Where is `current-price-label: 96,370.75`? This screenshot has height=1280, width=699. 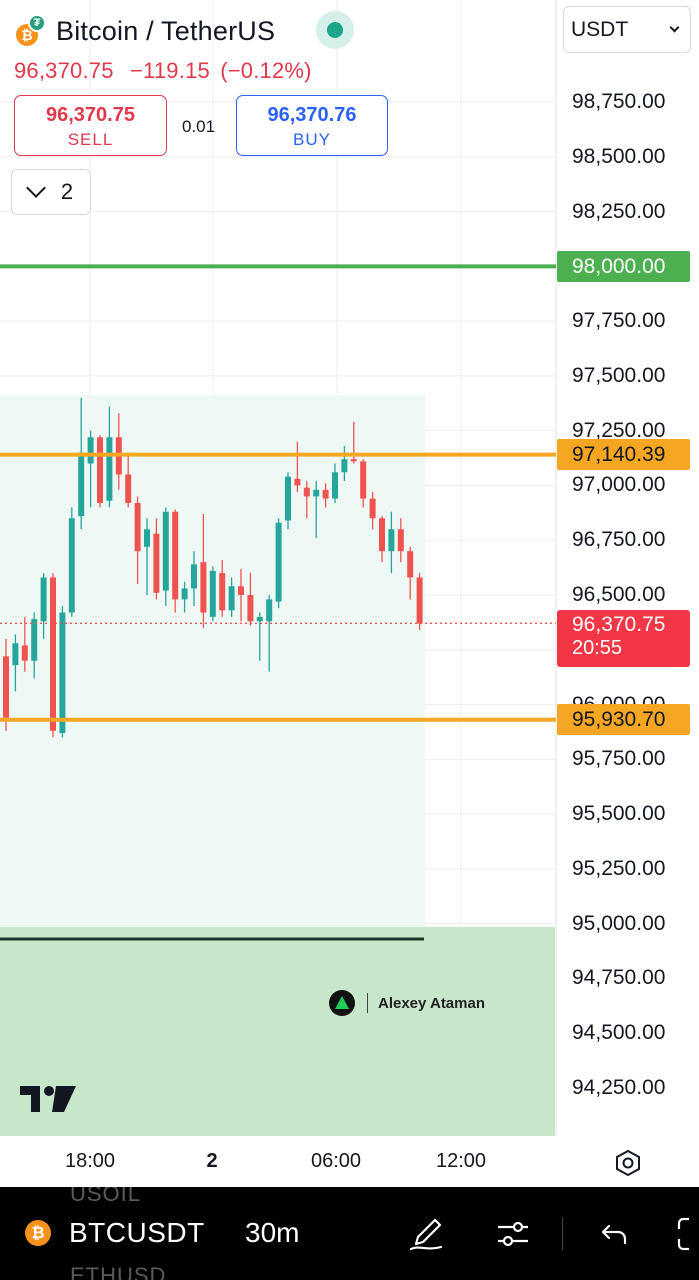
current-price-label: 96,370.75 is located at coordinates (619, 624).